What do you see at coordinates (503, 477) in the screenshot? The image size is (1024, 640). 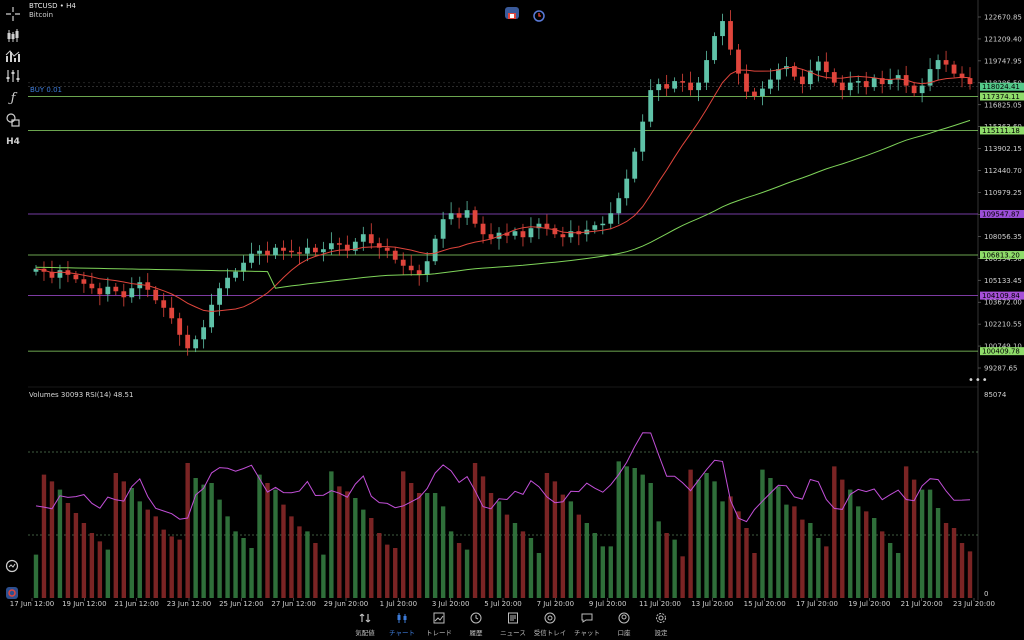 I see `rsi-line` at bounding box center [503, 477].